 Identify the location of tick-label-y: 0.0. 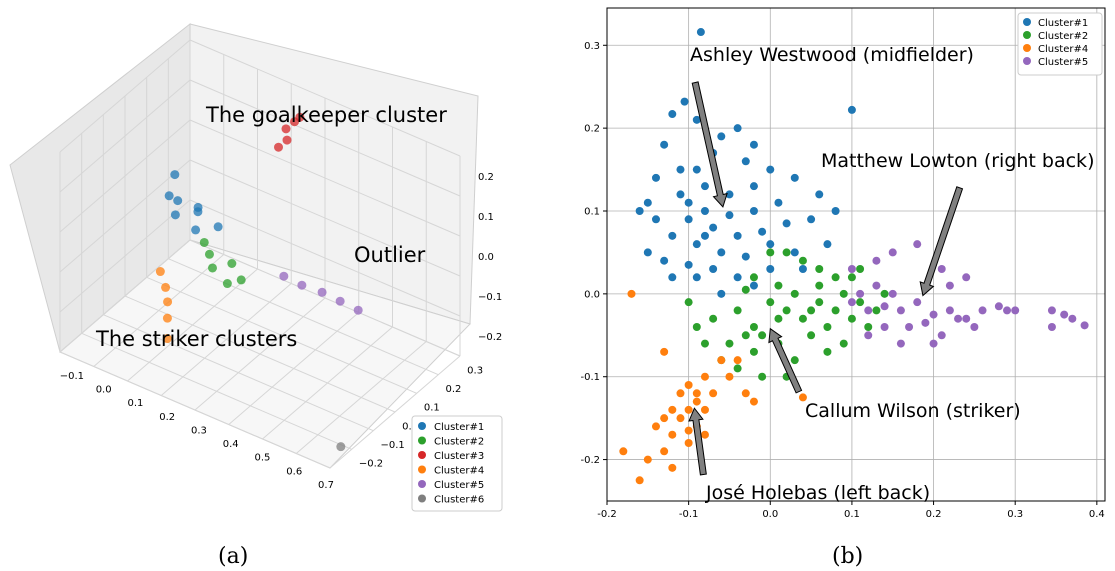
(592, 294).